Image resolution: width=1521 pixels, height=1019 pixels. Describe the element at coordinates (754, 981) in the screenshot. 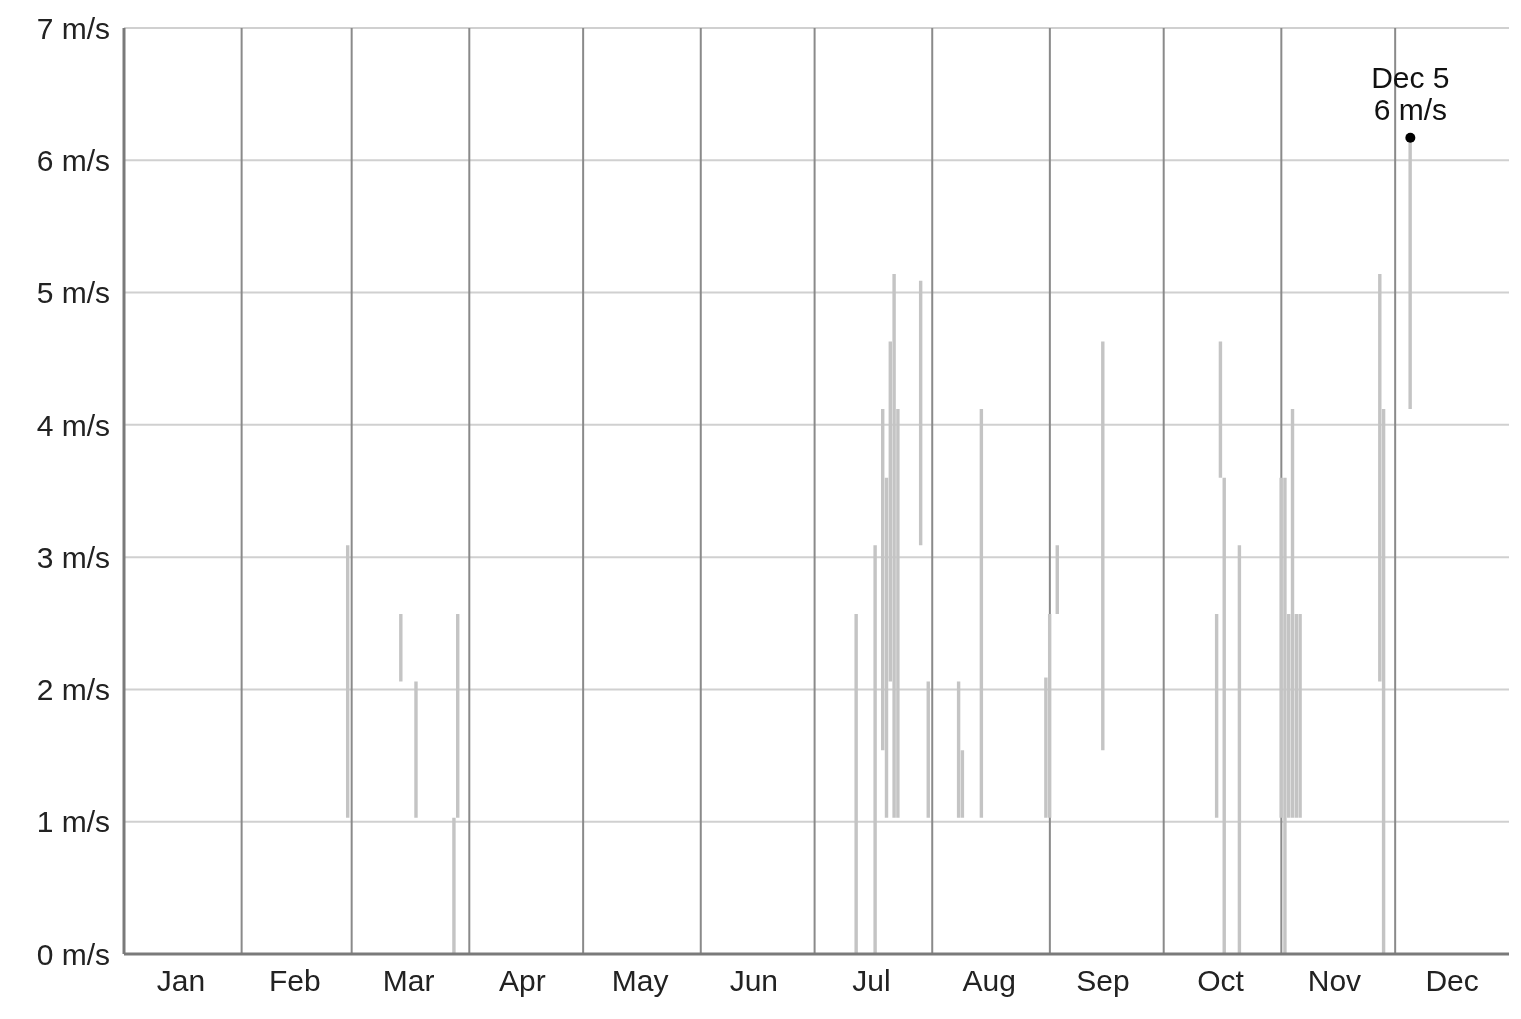

I see `x-tick-label: Jun` at that location.